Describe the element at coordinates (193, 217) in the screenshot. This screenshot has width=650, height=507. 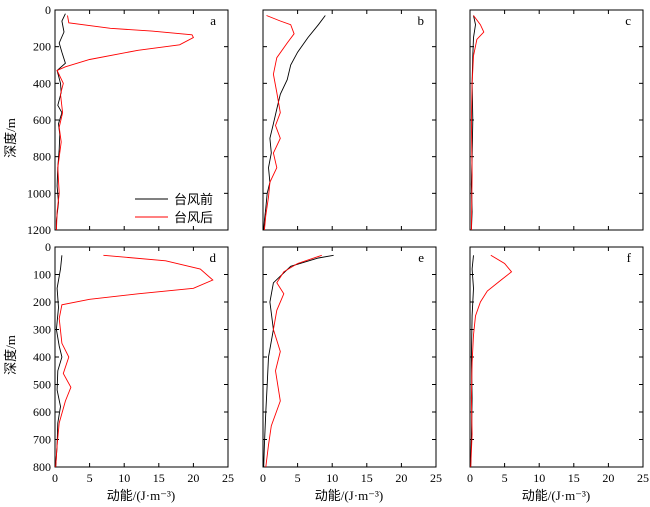
I see `legend-label-after: 台风后` at that location.